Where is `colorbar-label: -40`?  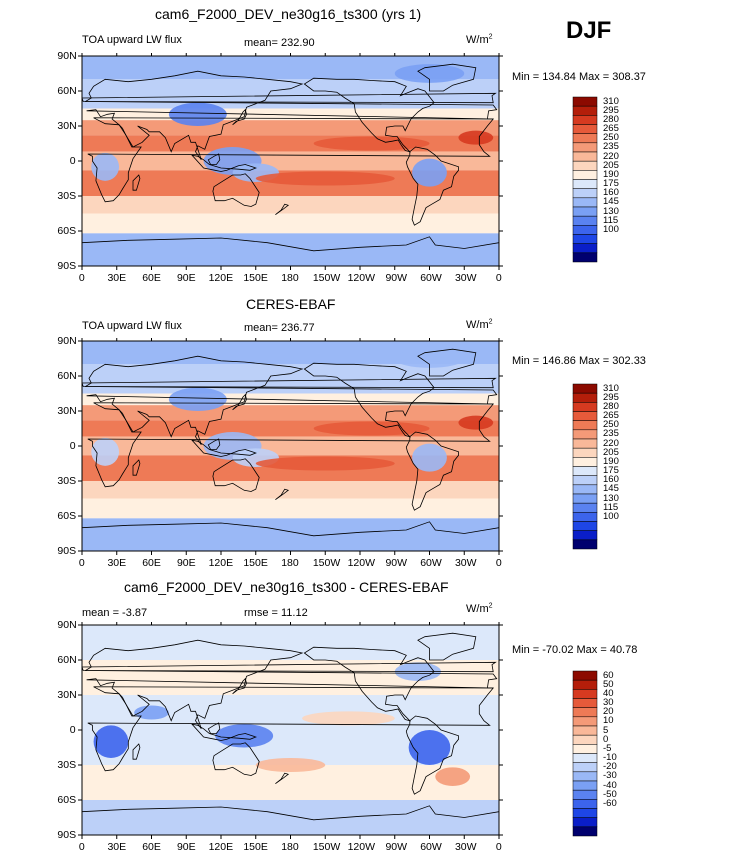 colorbar-label: -40 is located at coordinates (610, 785).